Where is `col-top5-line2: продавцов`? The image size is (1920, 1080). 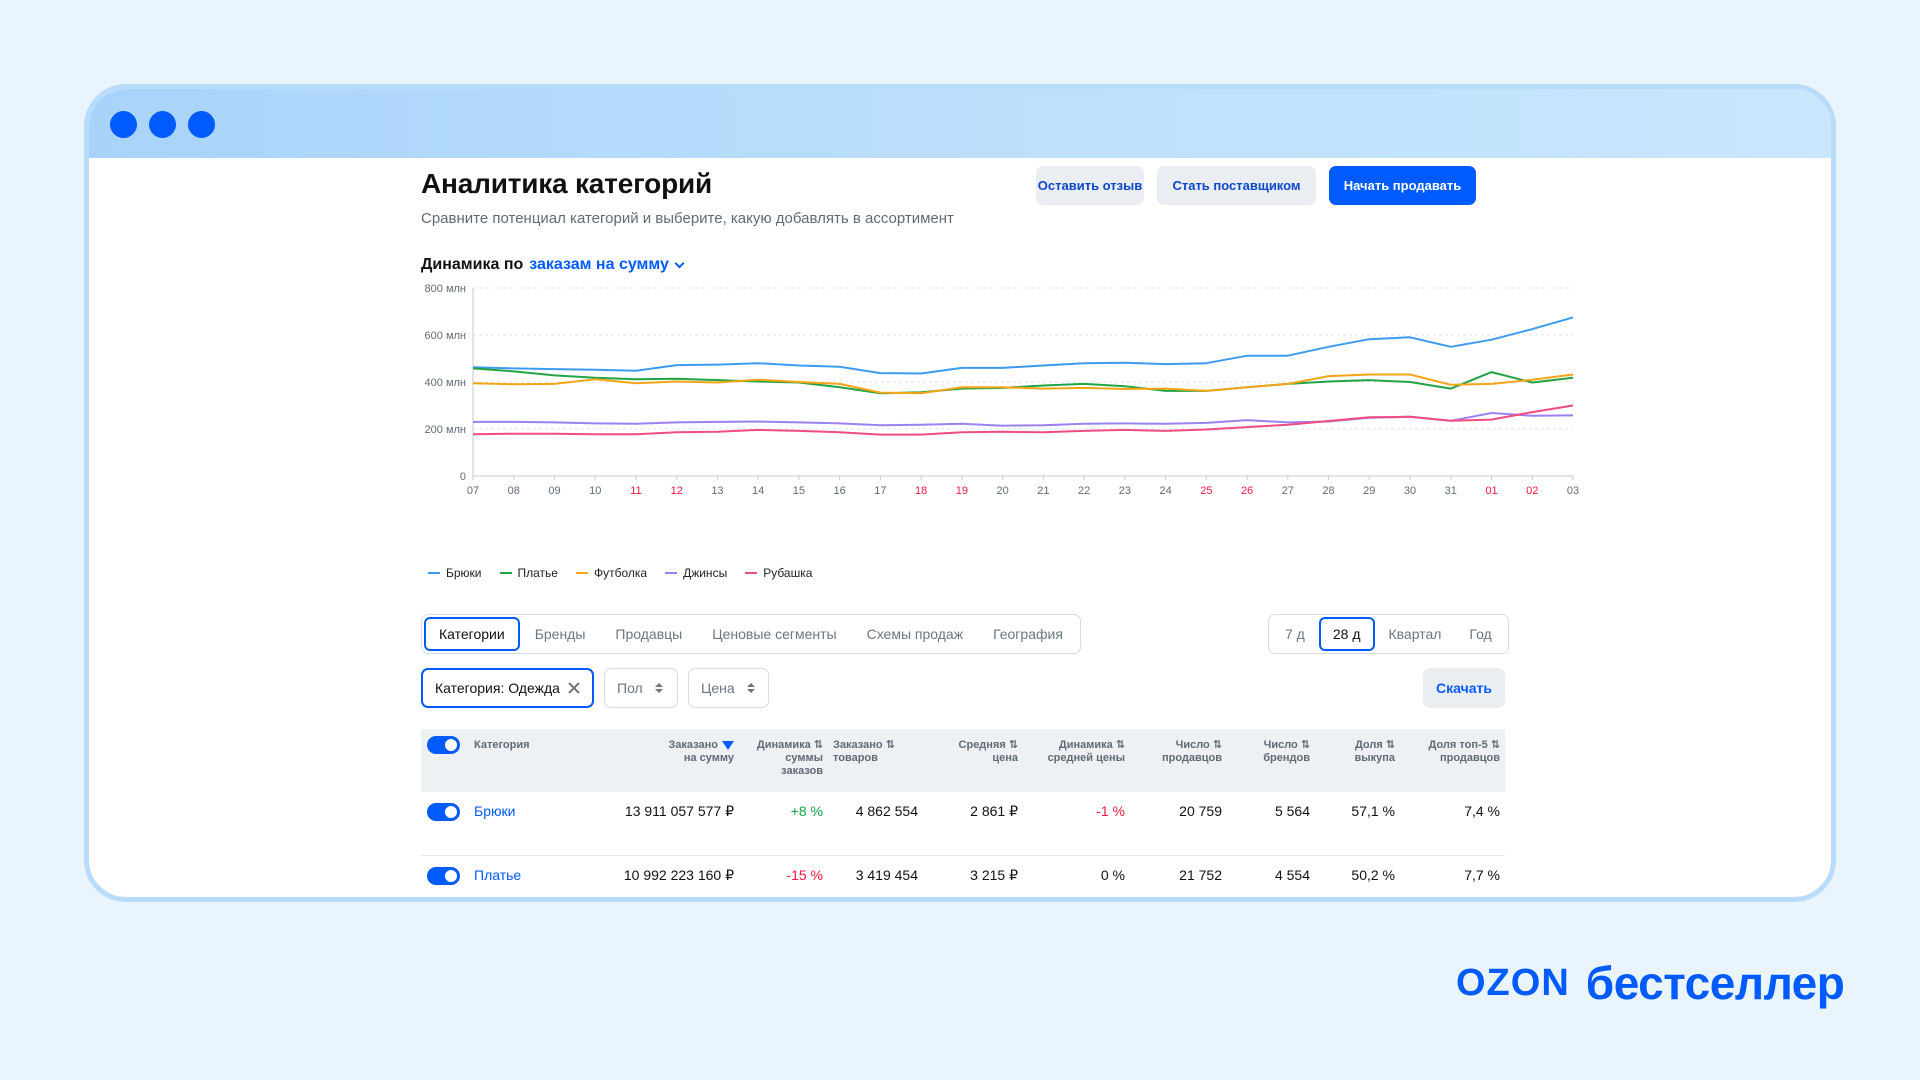
col-top5-line2: продавцов is located at coordinates (1469, 758).